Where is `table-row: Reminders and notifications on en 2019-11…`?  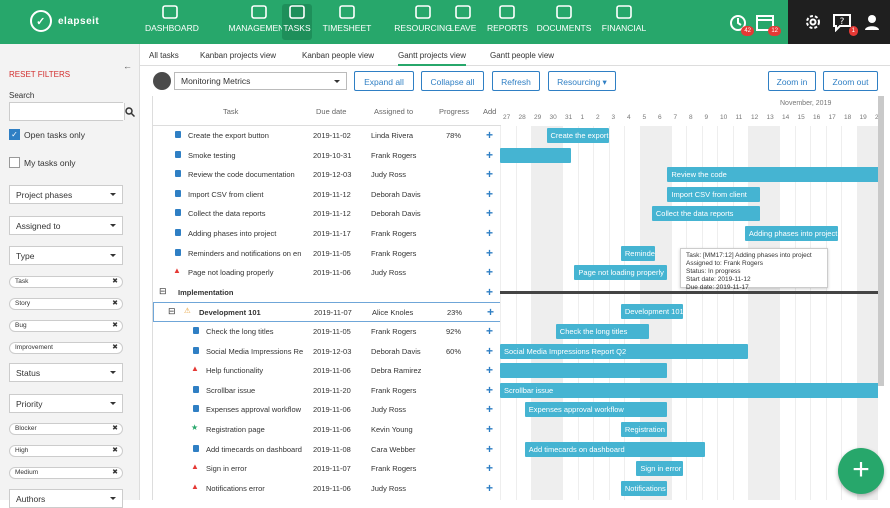 table-row: Reminders and notifications on en 2019-11… is located at coordinates (327, 254).